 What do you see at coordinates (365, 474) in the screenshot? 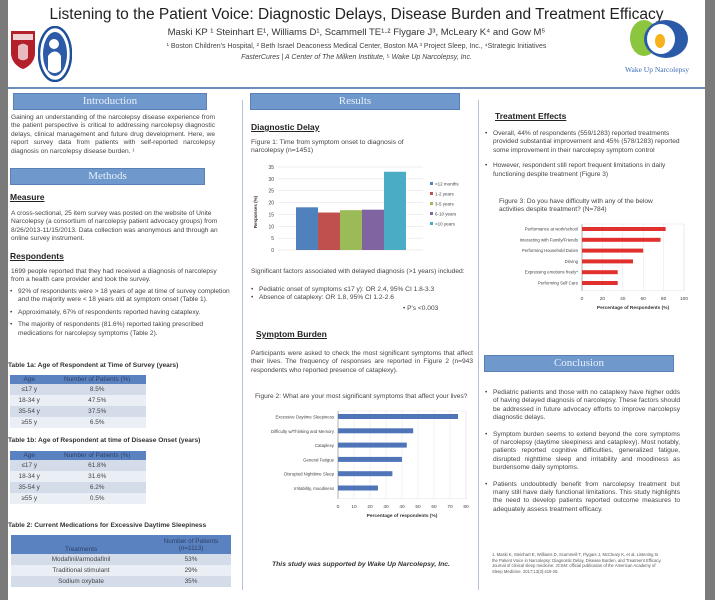
I see `bar-Disrupted Nighttime Sleep` at bounding box center [365, 474].